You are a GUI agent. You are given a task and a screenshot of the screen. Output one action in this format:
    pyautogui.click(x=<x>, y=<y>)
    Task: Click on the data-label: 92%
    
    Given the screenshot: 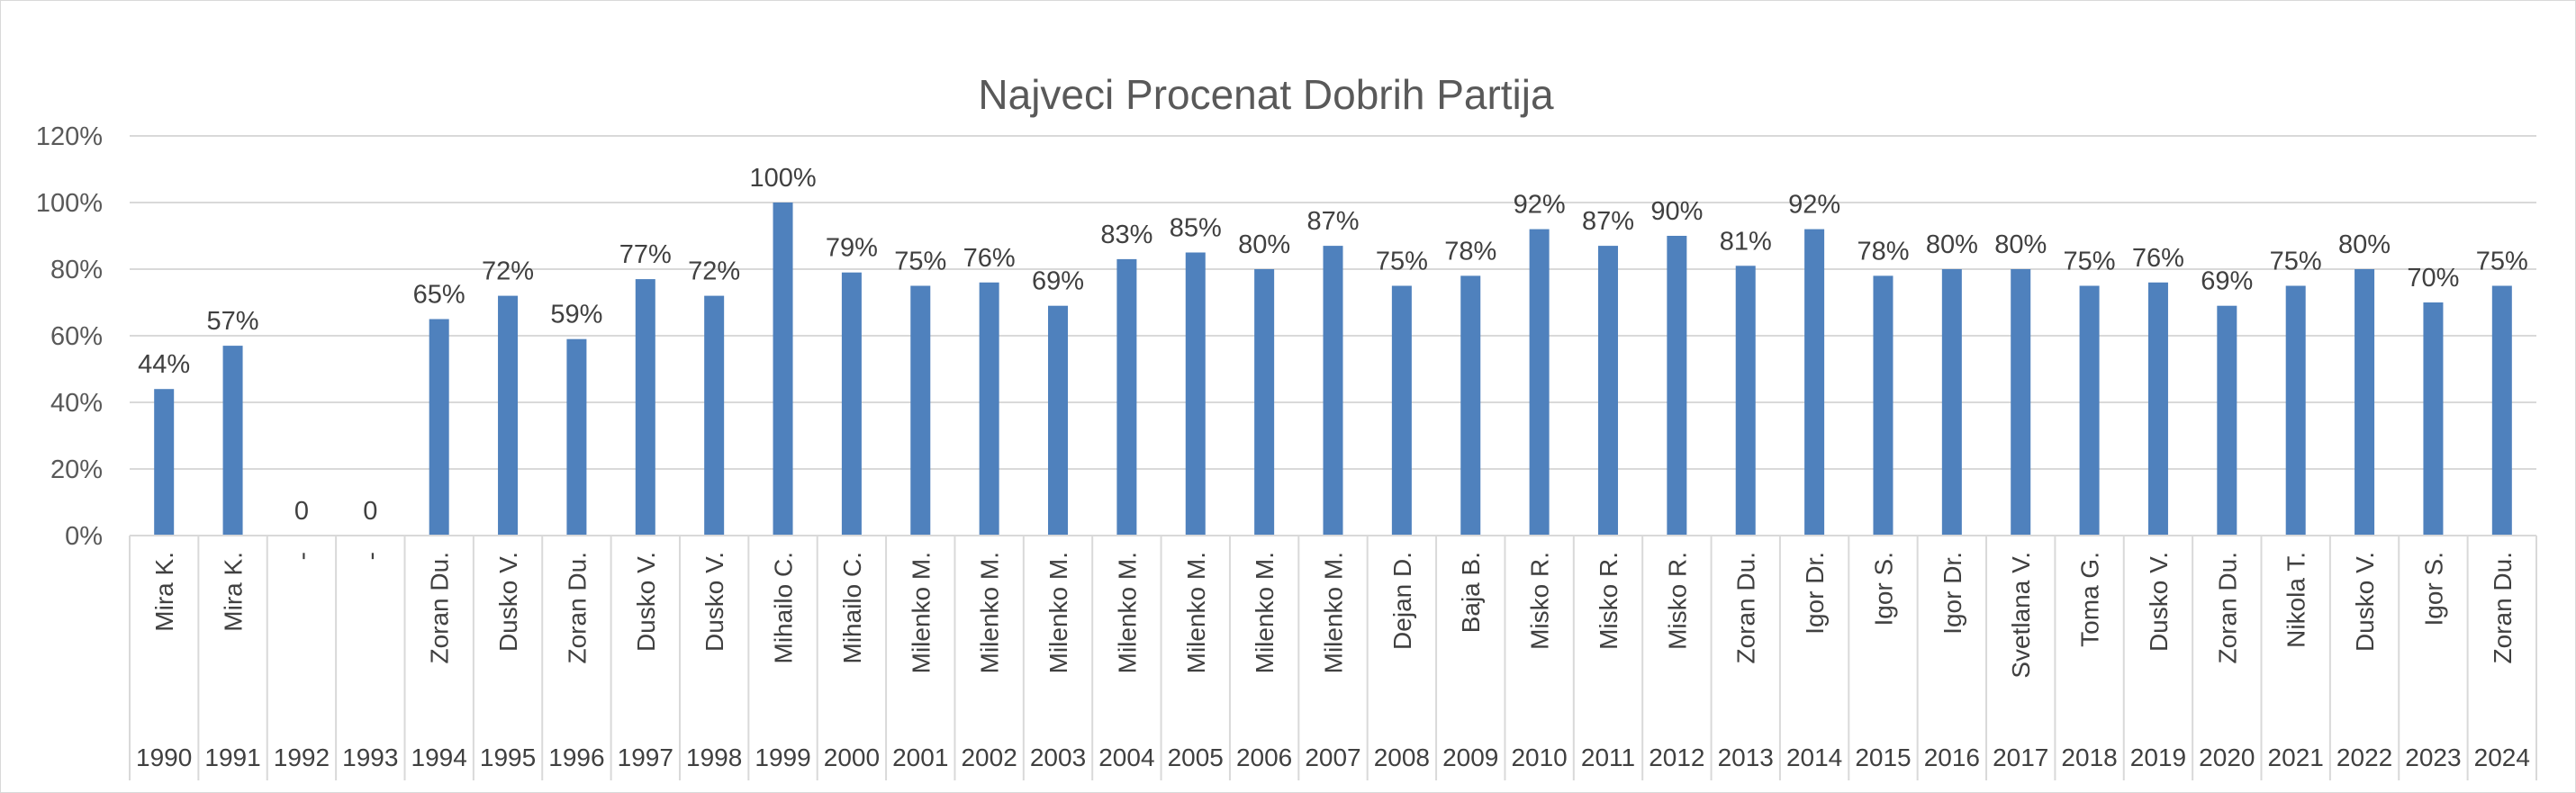 What is the action you would take?
    pyautogui.click(x=1814, y=205)
    